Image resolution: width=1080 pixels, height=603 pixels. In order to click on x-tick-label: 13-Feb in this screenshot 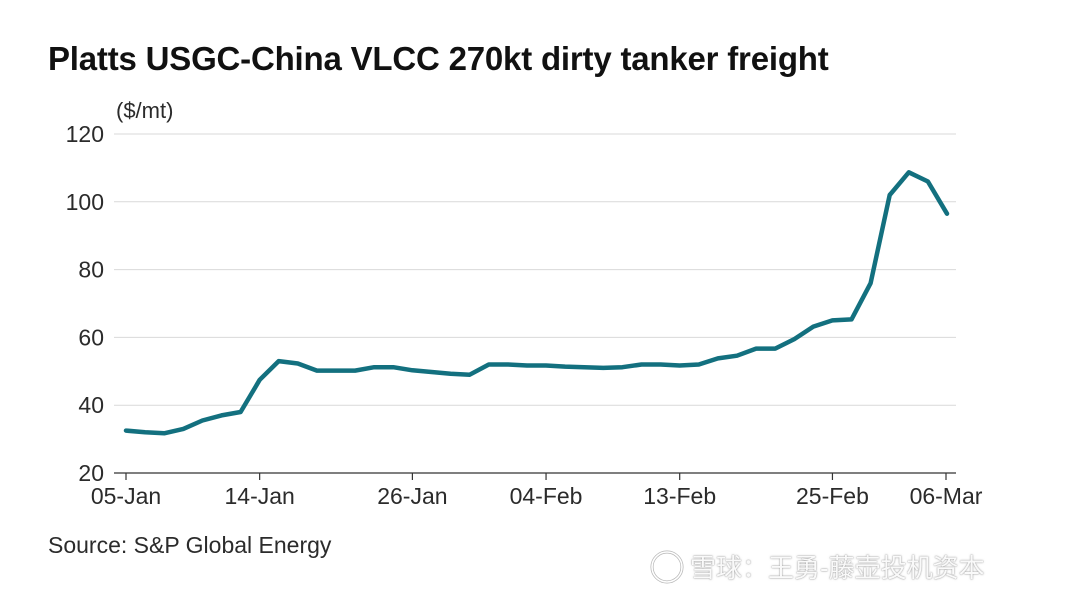, I will do `click(679, 496)`.